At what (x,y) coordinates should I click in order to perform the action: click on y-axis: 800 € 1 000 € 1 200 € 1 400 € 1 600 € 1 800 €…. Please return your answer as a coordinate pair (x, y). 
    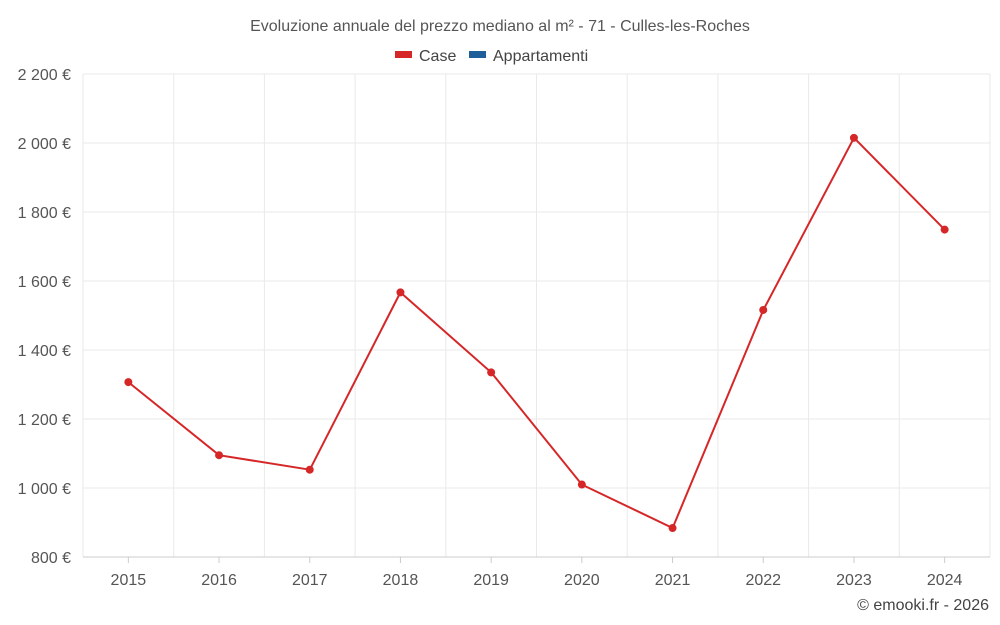
    Looking at the image, I should click on (44, 317).